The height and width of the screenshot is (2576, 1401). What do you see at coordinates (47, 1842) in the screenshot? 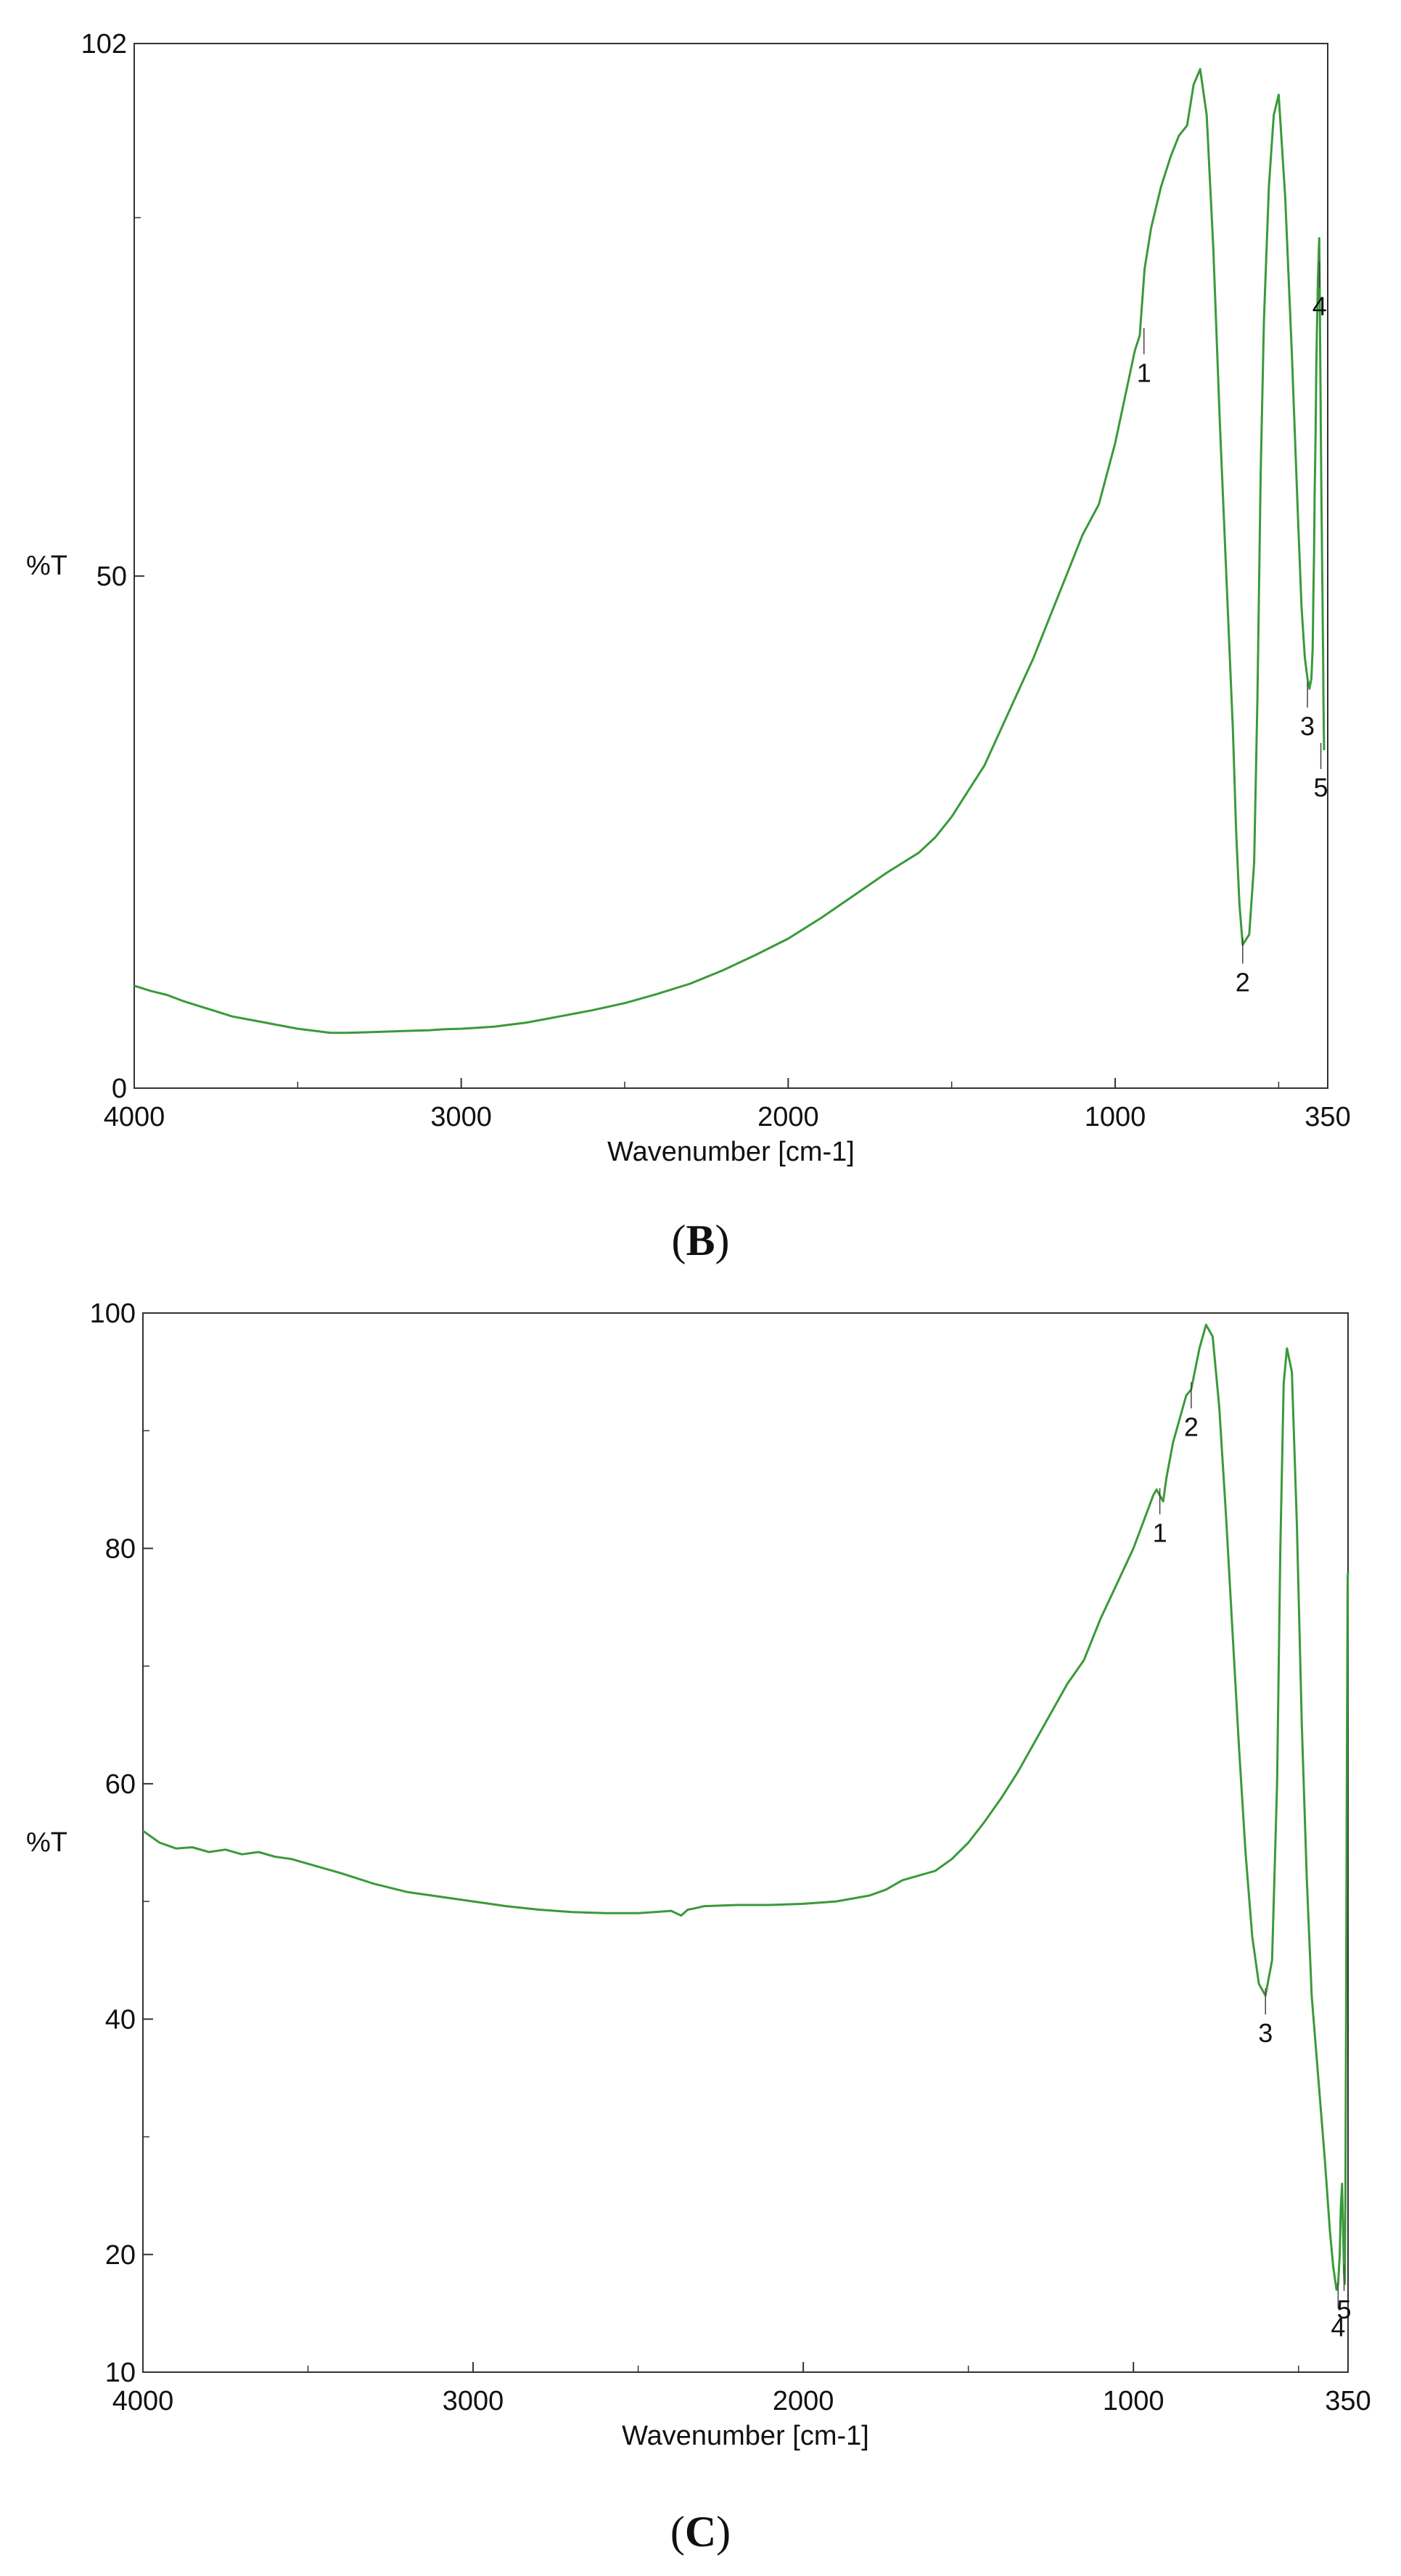
I see `y-axis-title-c: %T` at bounding box center [47, 1842].